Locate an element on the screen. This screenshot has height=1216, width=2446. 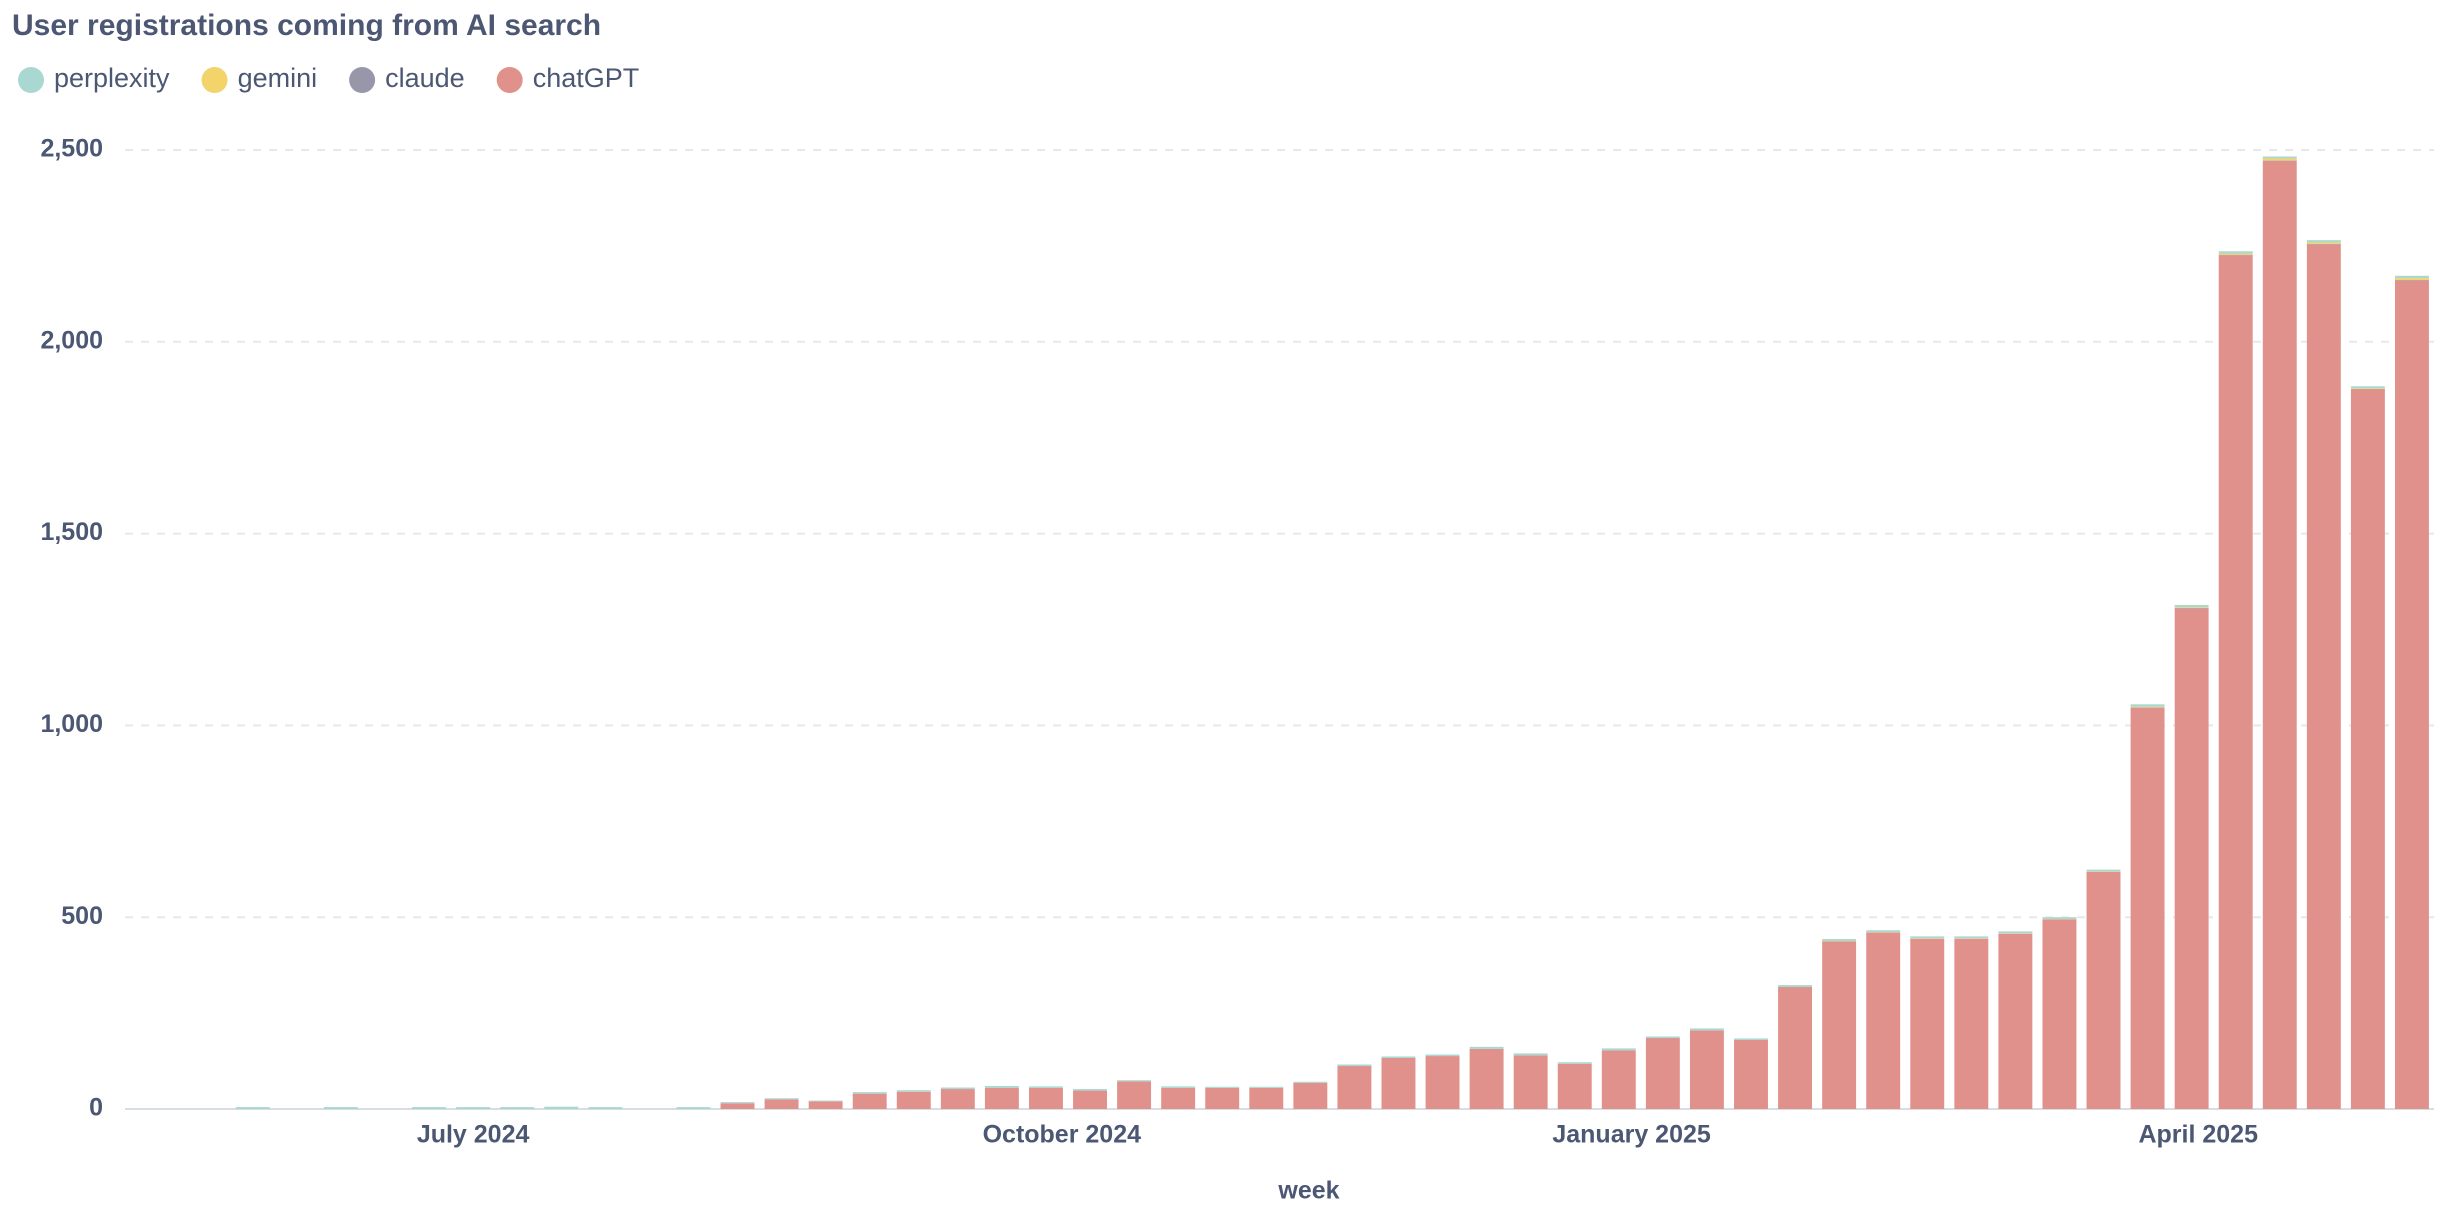
y-tick-label: 2,000 is located at coordinates (71, 340).